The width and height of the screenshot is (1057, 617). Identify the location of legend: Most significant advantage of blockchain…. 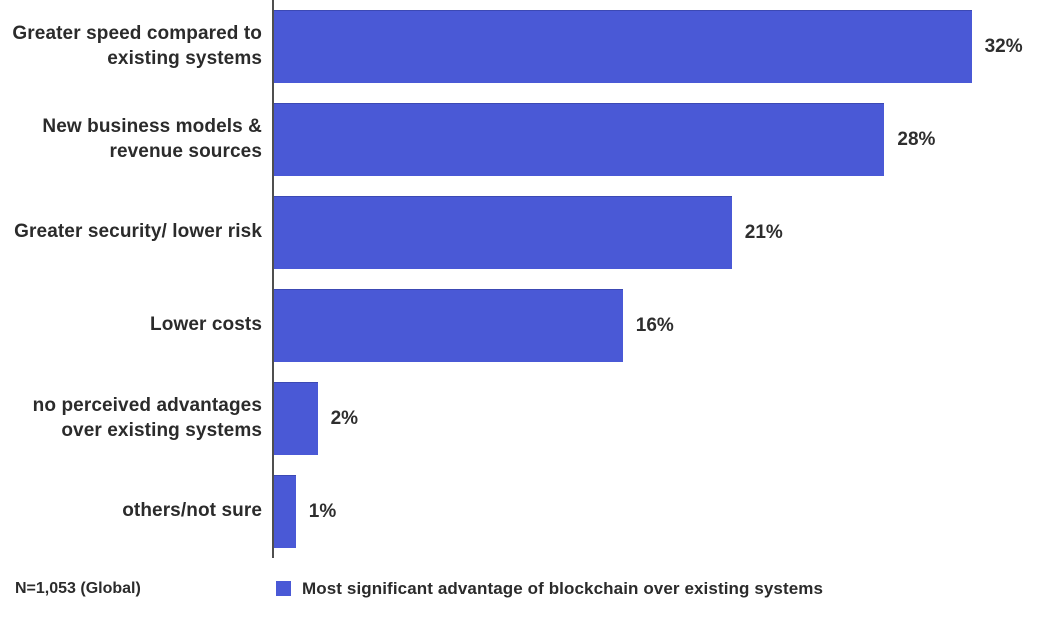
(549, 589).